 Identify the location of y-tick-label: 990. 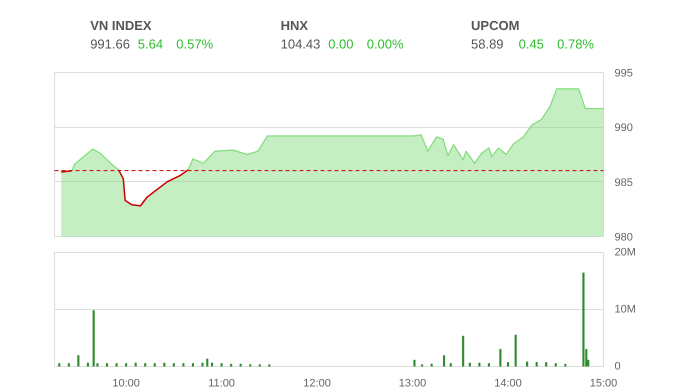
(623, 128).